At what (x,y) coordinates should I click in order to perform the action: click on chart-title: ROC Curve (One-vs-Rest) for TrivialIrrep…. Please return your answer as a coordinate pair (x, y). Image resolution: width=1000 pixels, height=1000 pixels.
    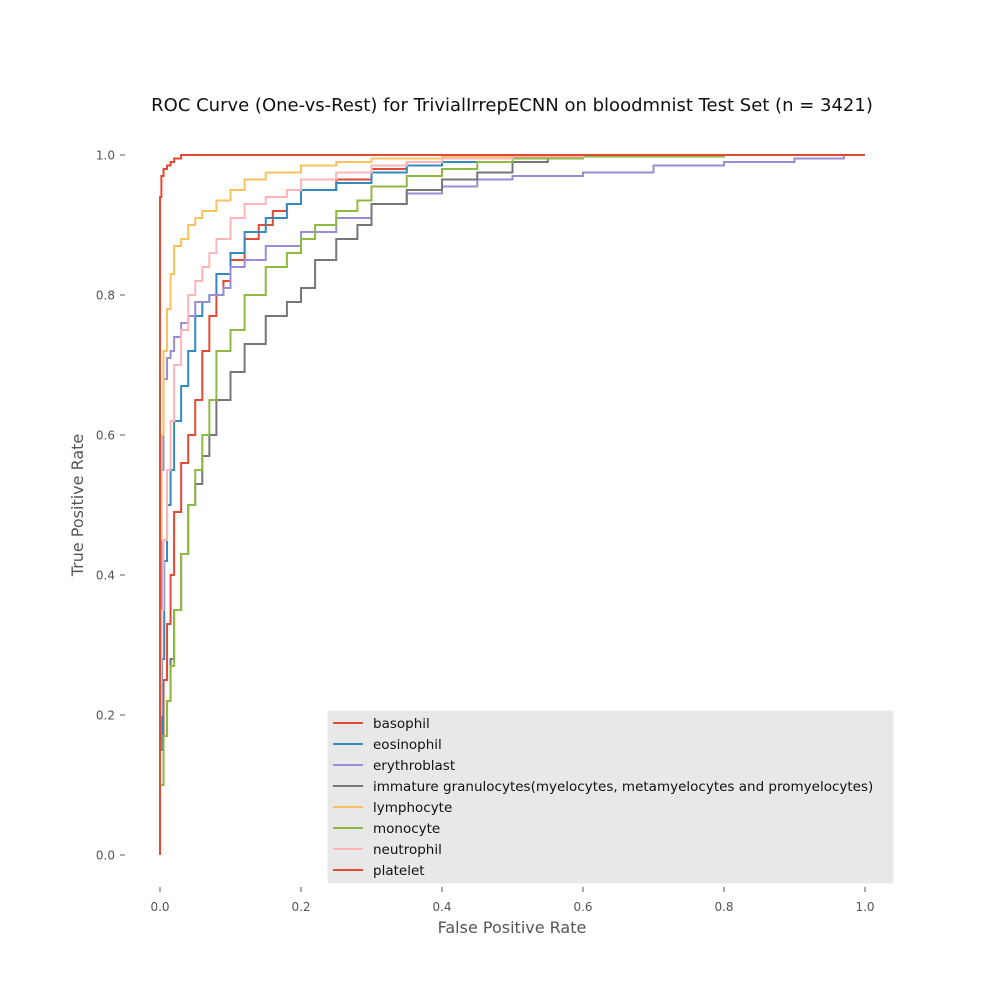
    Looking at the image, I should click on (512, 105).